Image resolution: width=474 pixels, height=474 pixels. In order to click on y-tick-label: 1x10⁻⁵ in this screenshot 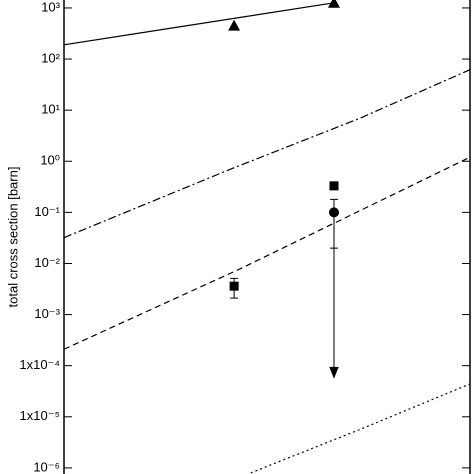, I will do `click(40, 415)`.